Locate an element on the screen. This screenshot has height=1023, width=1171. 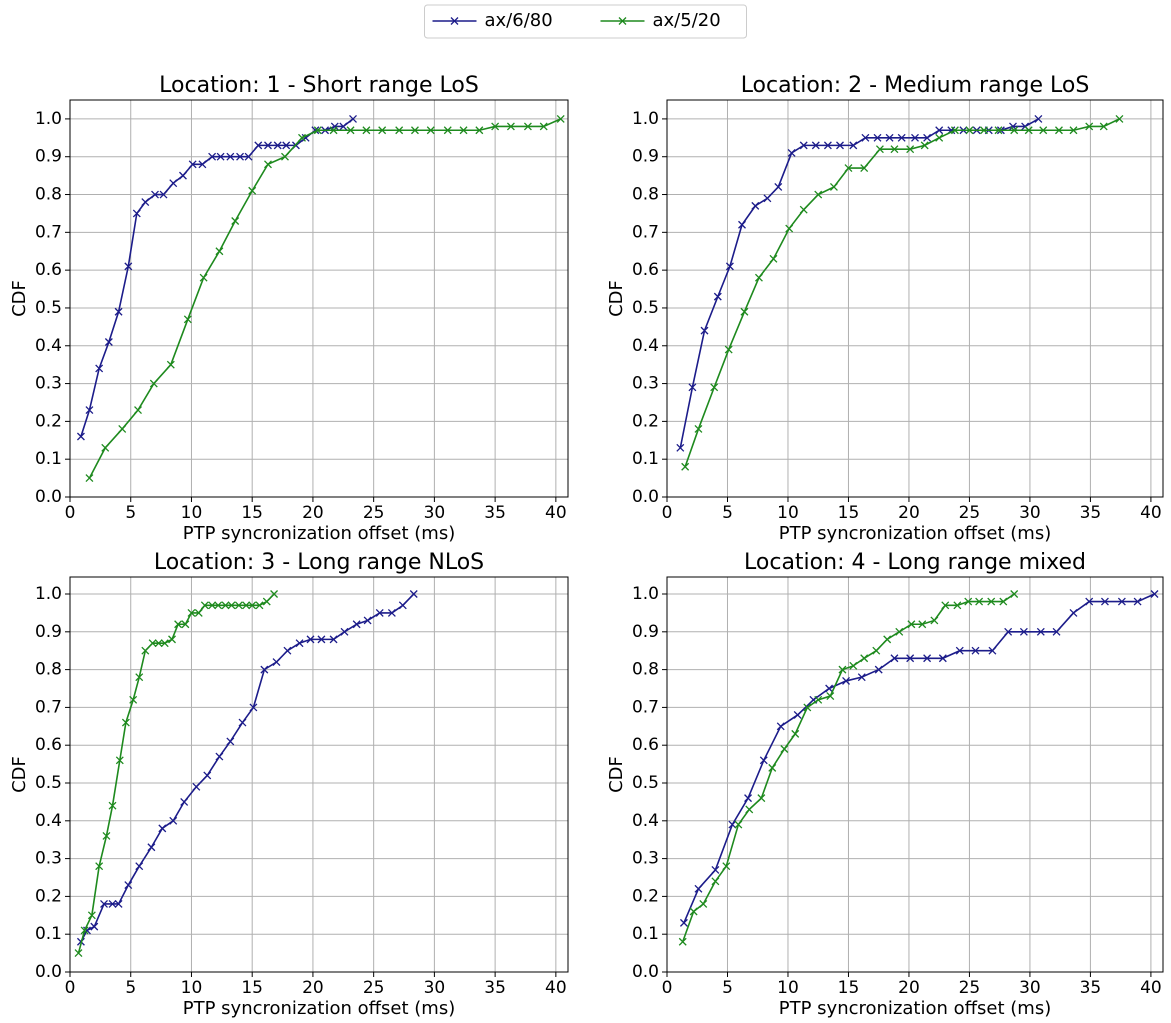
x-tick-label: 20 is located at coordinates (313, 988).